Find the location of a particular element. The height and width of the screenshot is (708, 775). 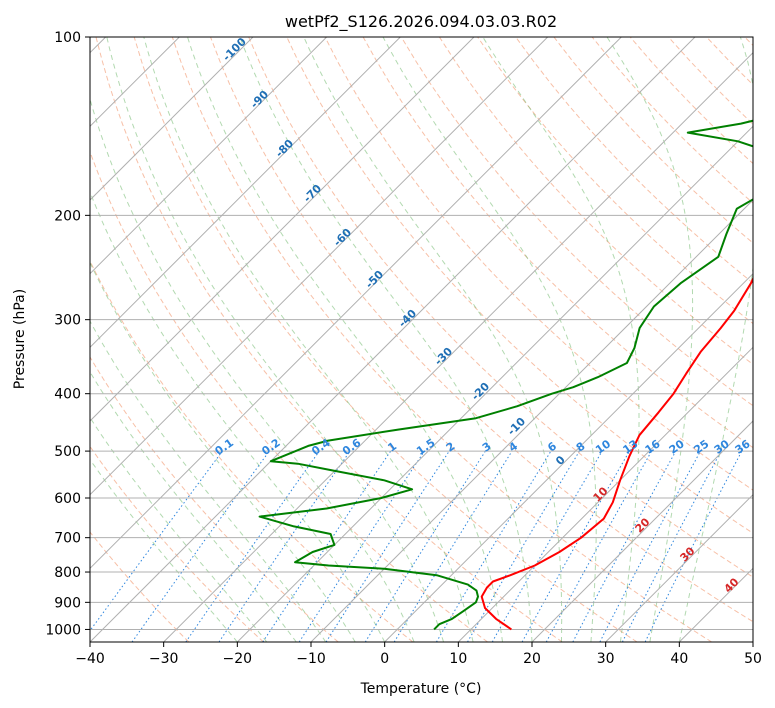

moist-adiabat-label: -90 is located at coordinates (259, 99).